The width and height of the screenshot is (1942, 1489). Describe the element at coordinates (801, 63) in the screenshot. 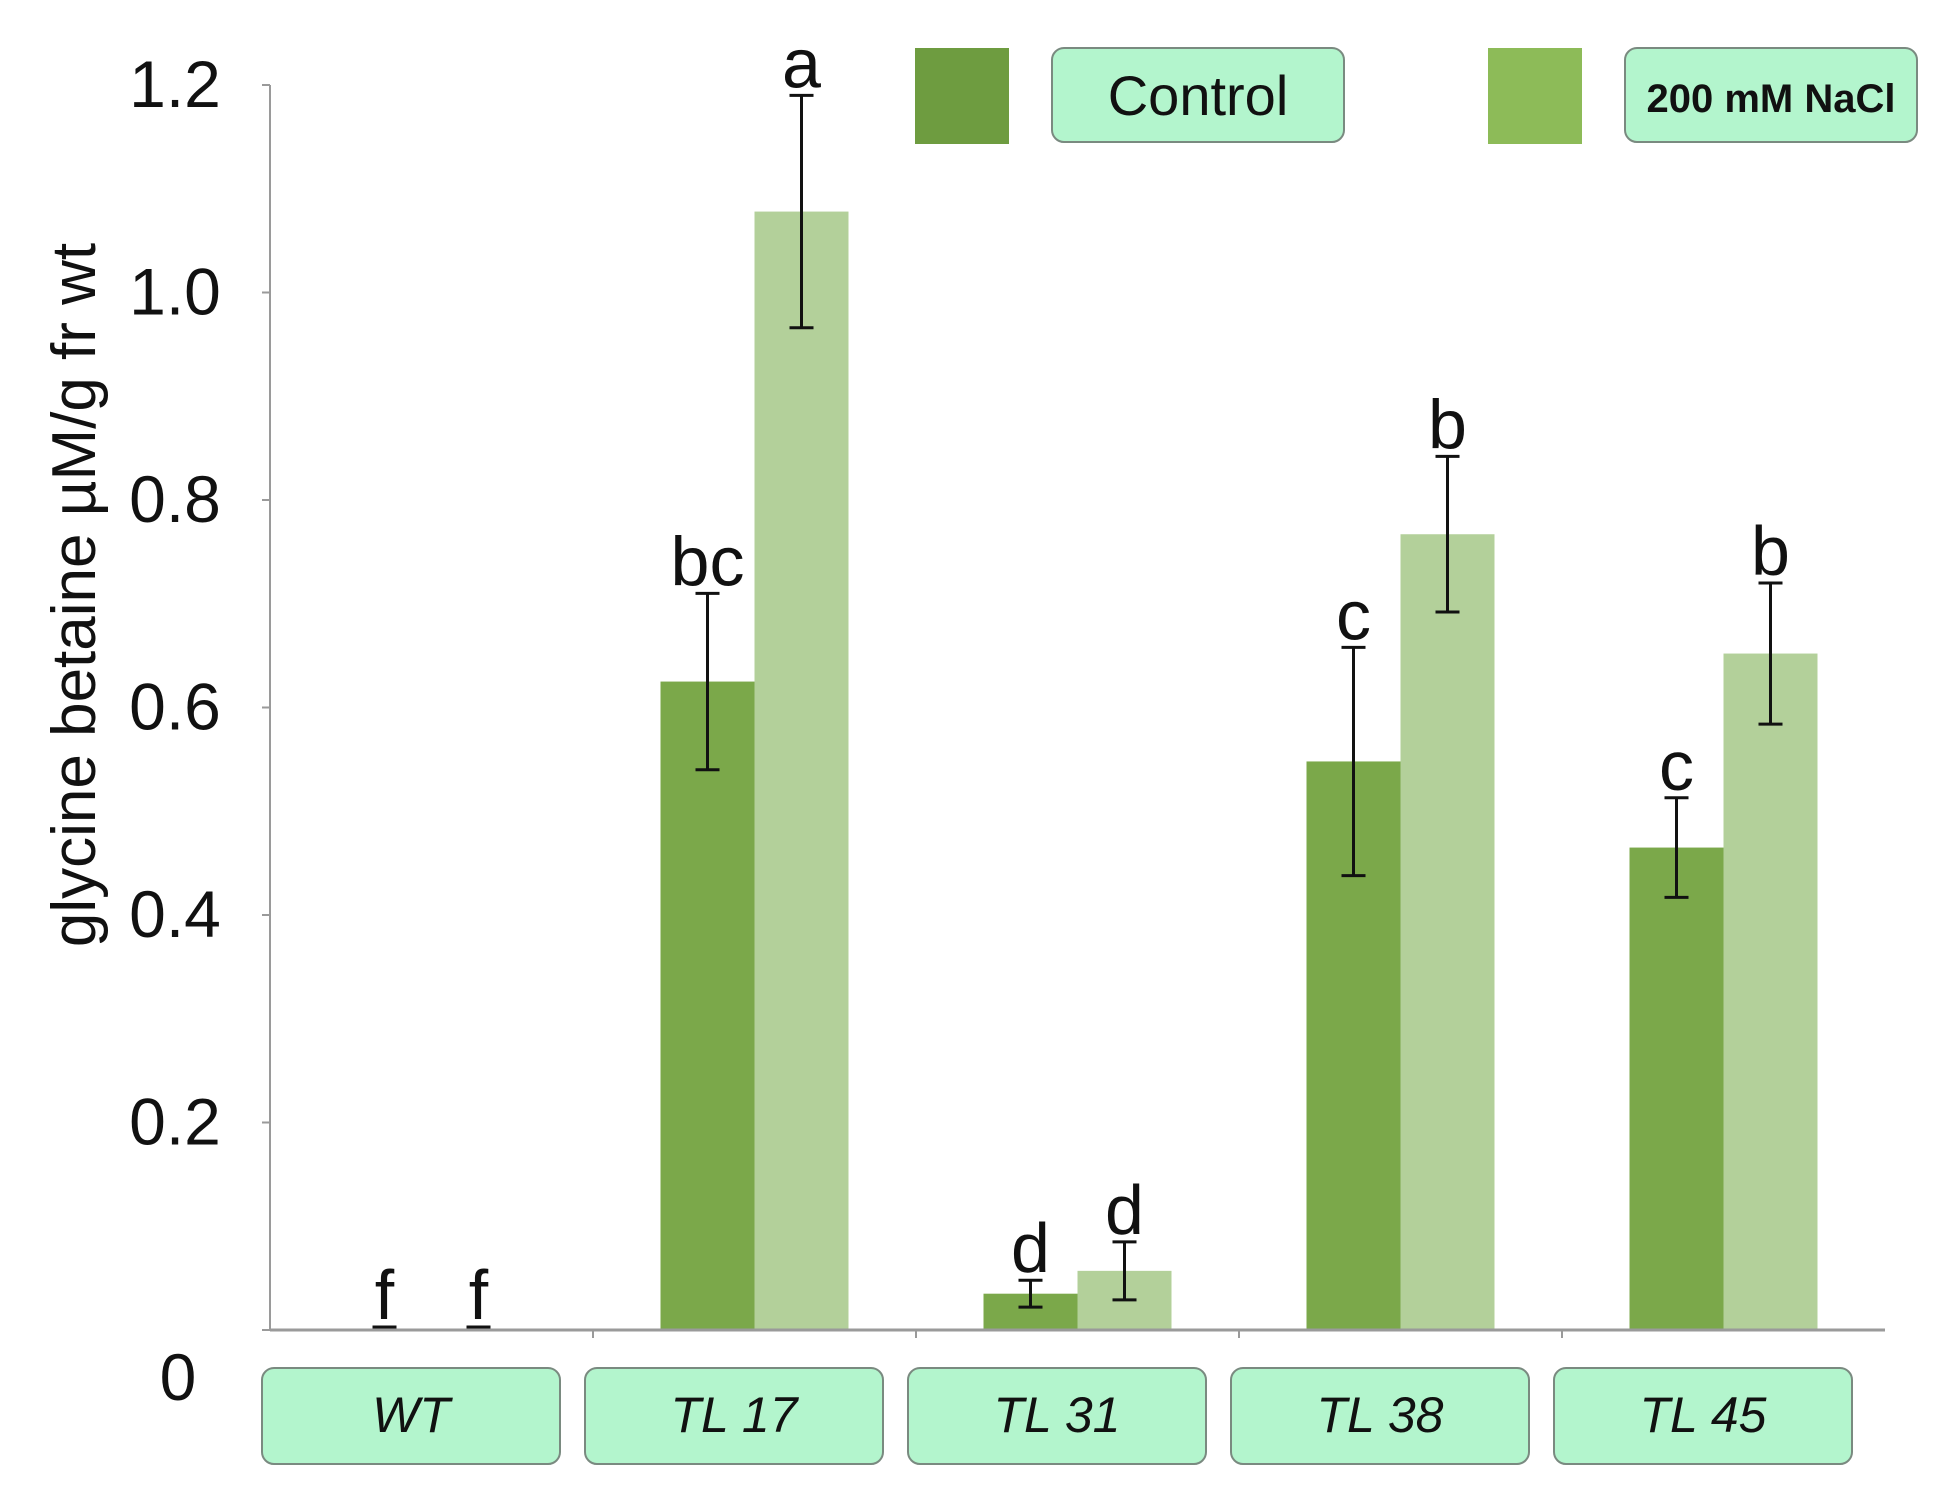

I see `significance-letter: a` at that location.